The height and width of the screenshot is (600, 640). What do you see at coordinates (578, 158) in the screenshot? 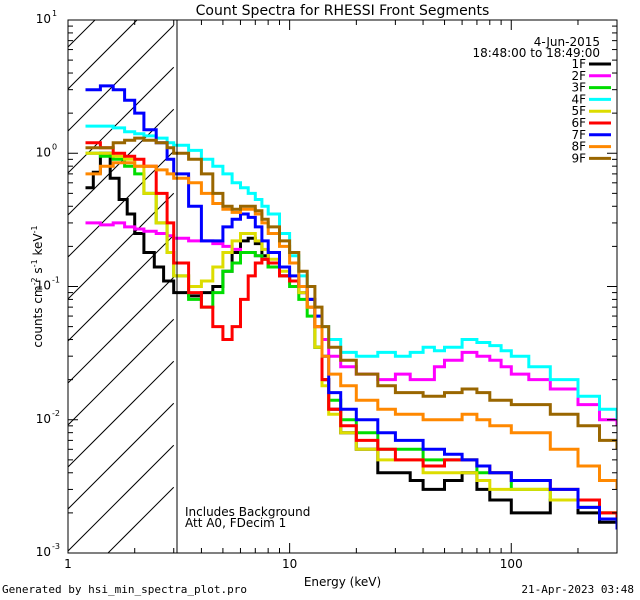
I see `legend-label: 9F` at bounding box center [578, 158].